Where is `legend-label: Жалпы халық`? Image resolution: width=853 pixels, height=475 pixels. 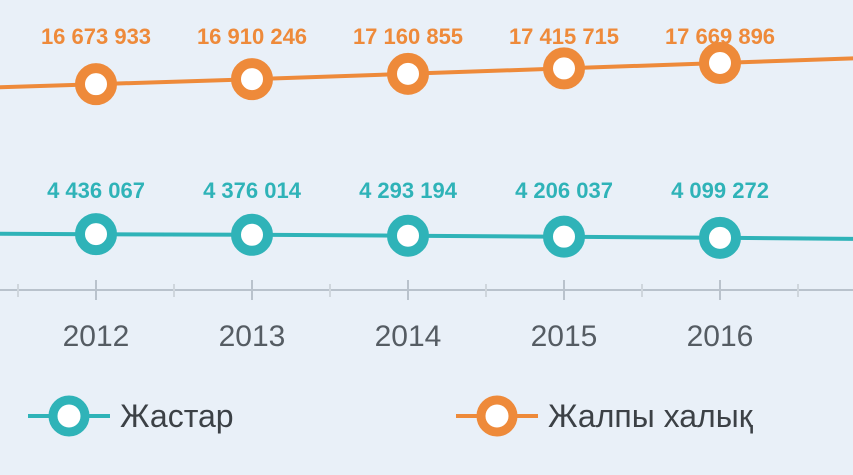 legend-label: Жалпы халық is located at coordinates (651, 416).